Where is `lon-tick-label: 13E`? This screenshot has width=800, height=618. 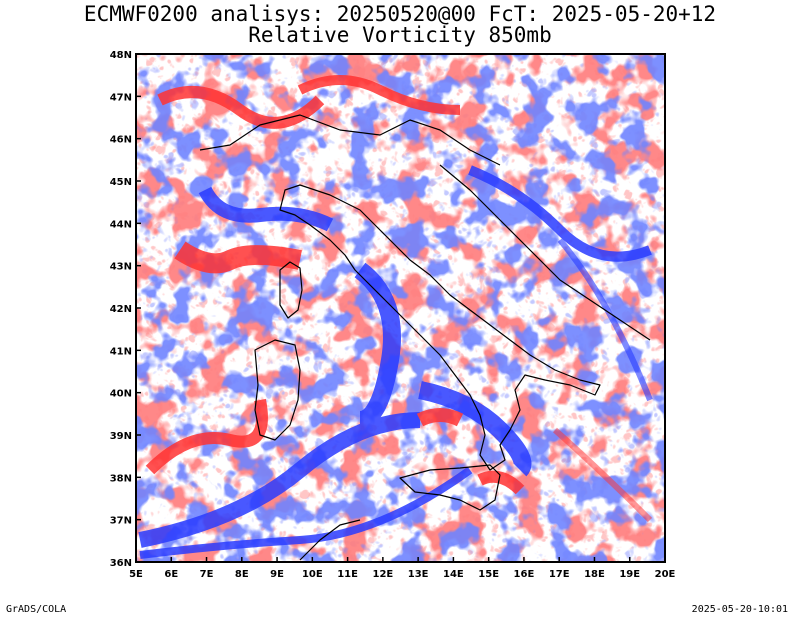
lon-tick-label: 13E is located at coordinates (418, 574).